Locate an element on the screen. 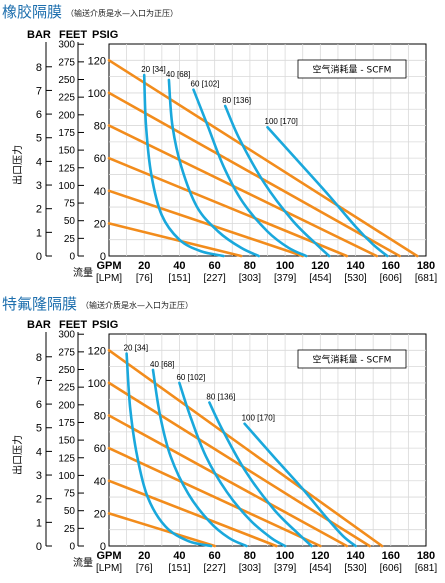  legend-text: 空气消耗量 - SCFM is located at coordinates (352, 70).